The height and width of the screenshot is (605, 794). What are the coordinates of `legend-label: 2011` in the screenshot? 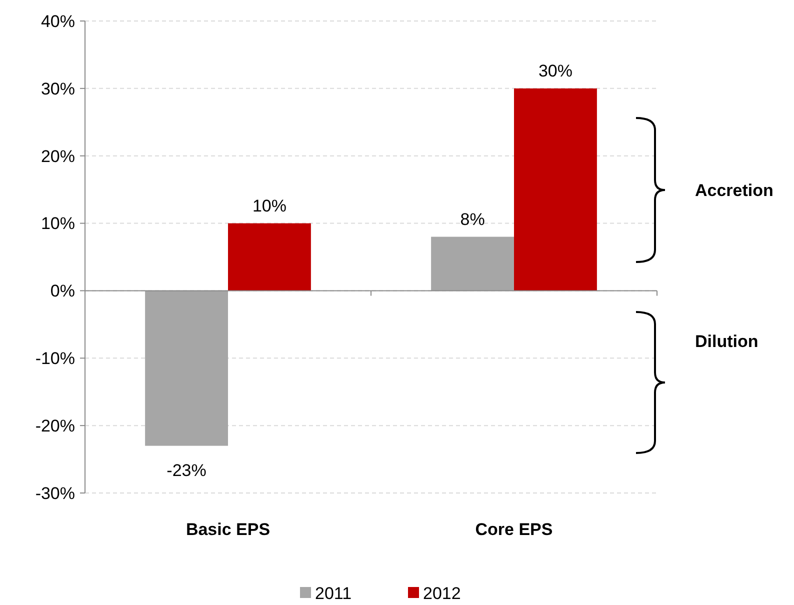 It's located at (333, 593).